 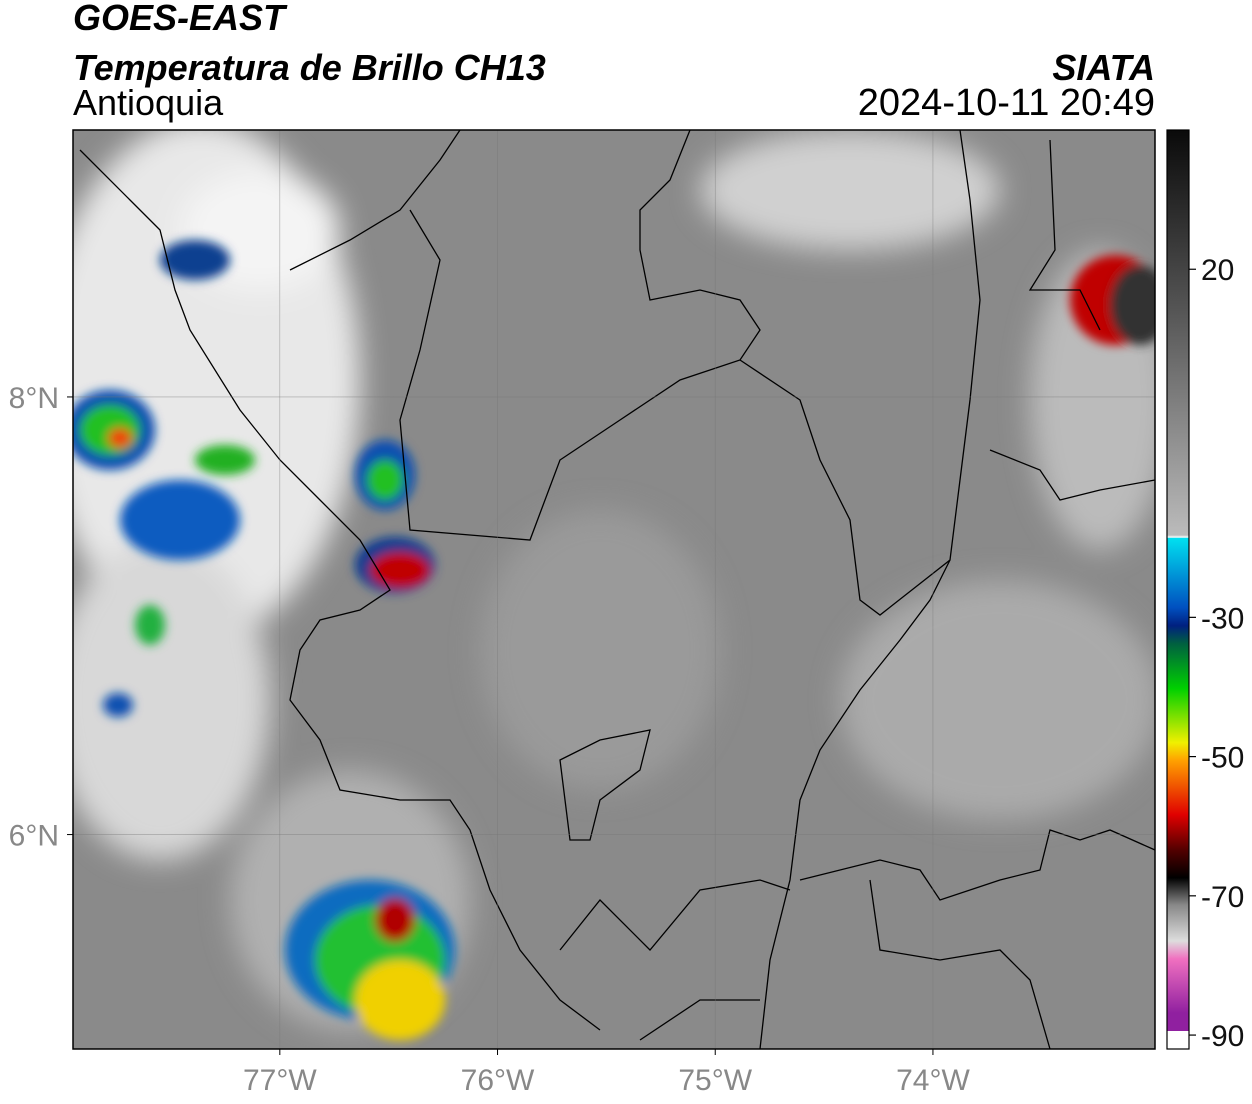 What do you see at coordinates (1222, 897) in the screenshot?
I see `colorbar-tick-label: -70` at bounding box center [1222, 897].